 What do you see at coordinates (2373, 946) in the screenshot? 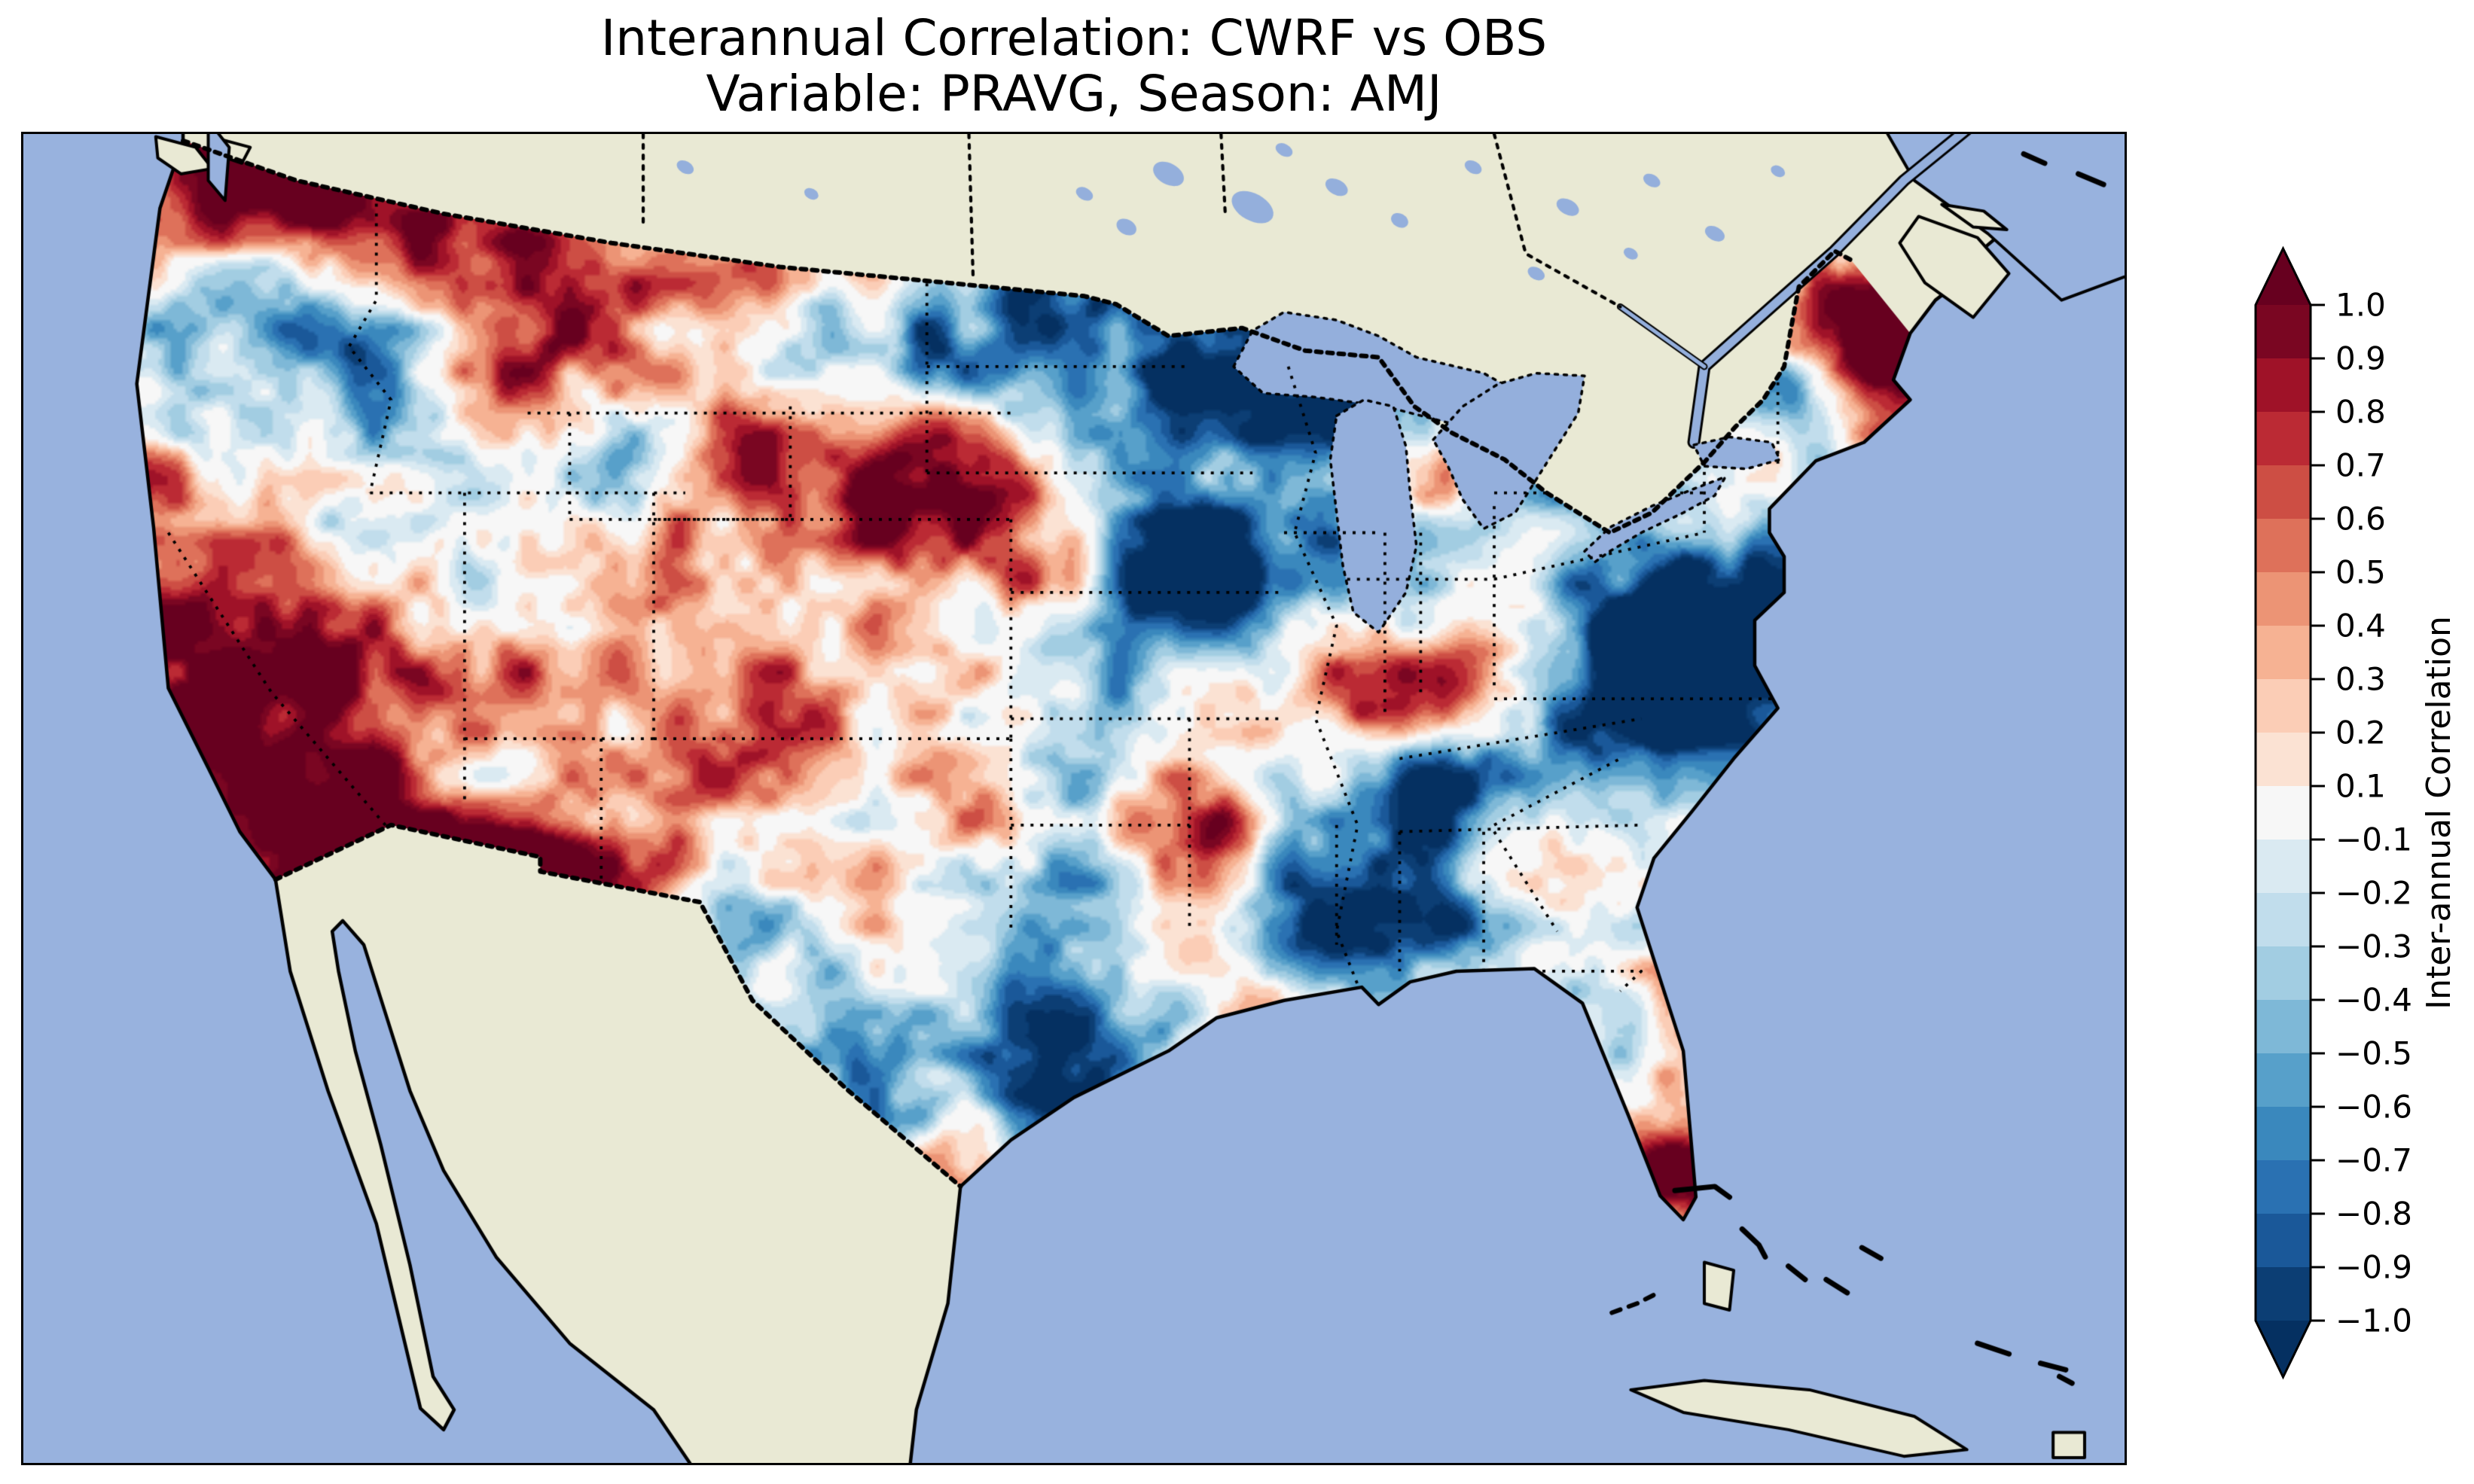
I see `colorbar-tick-label: −0.3` at bounding box center [2373, 946].